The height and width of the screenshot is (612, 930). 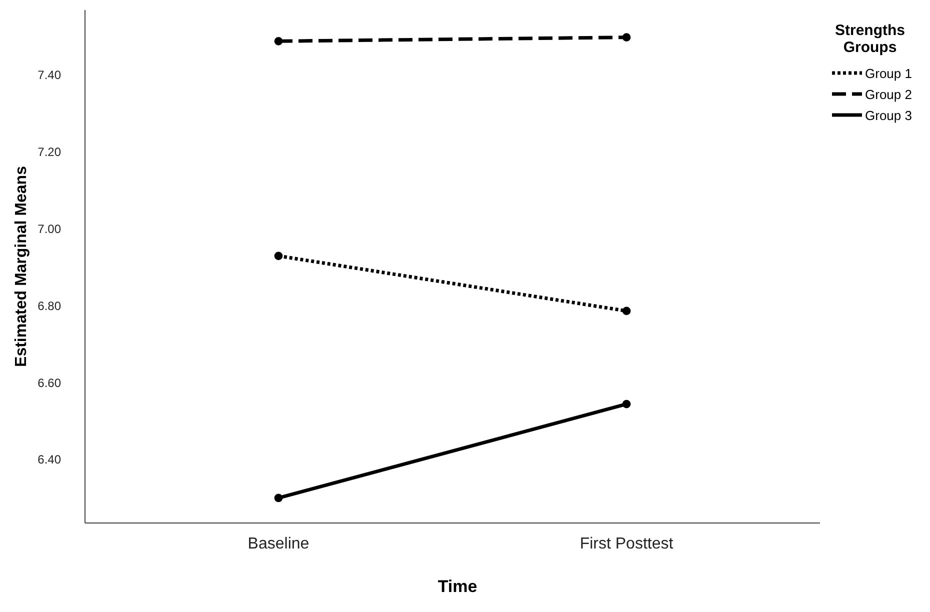 I want to click on legend-label: Group 2, so click(x=888, y=94).